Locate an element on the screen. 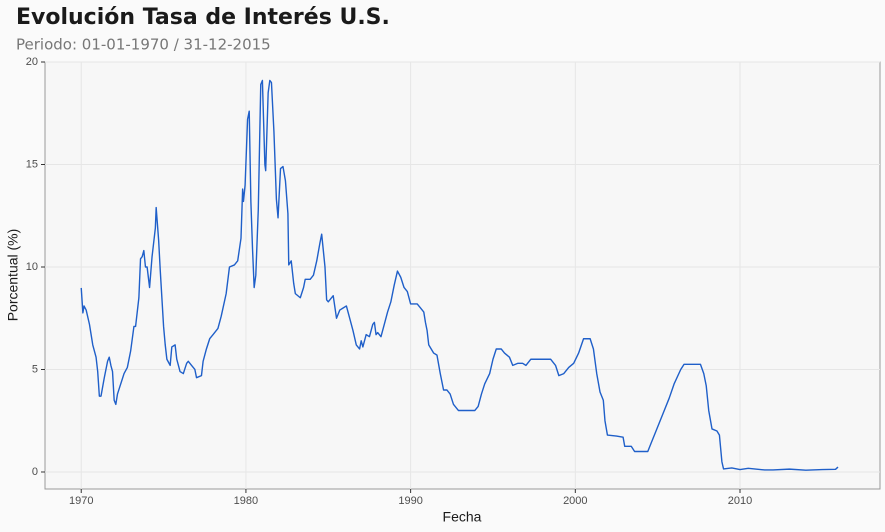 The width and height of the screenshot is (885, 532). x-tick-label: 2000 is located at coordinates (575, 501).